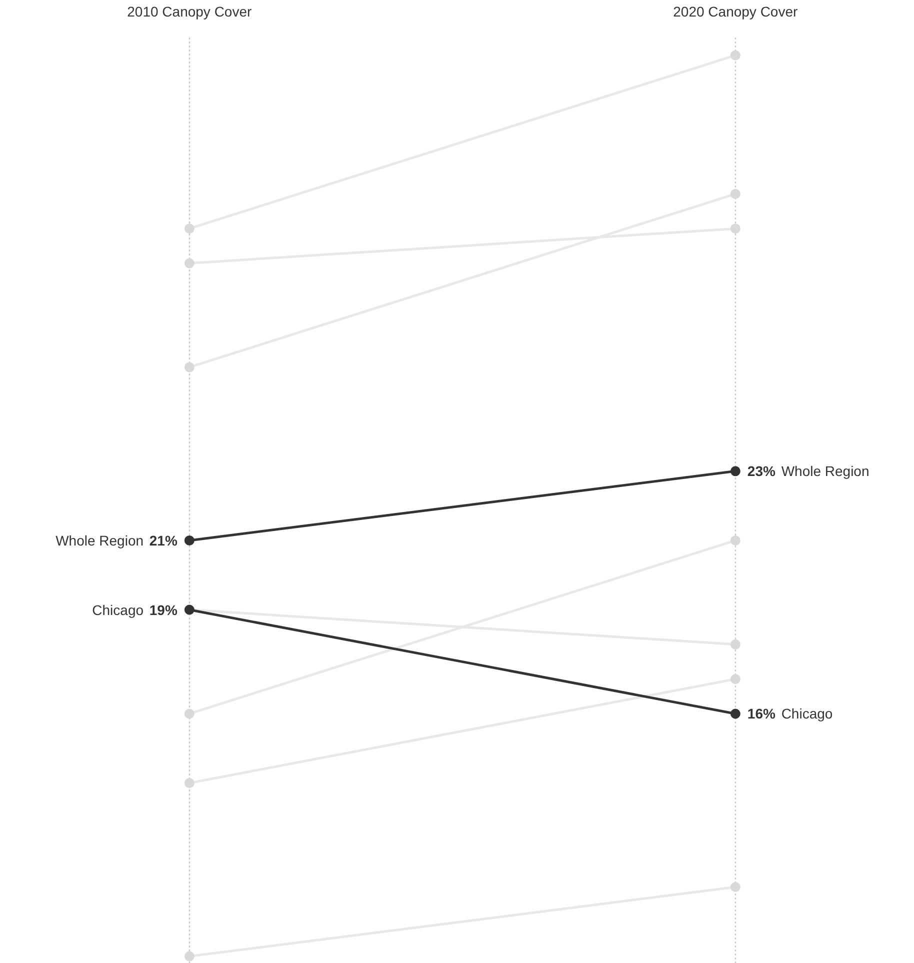 This screenshot has height=963, width=914. What do you see at coordinates (163, 610) in the screenshot?
I see `data-label: 19%` at bounding box center [163, 610].